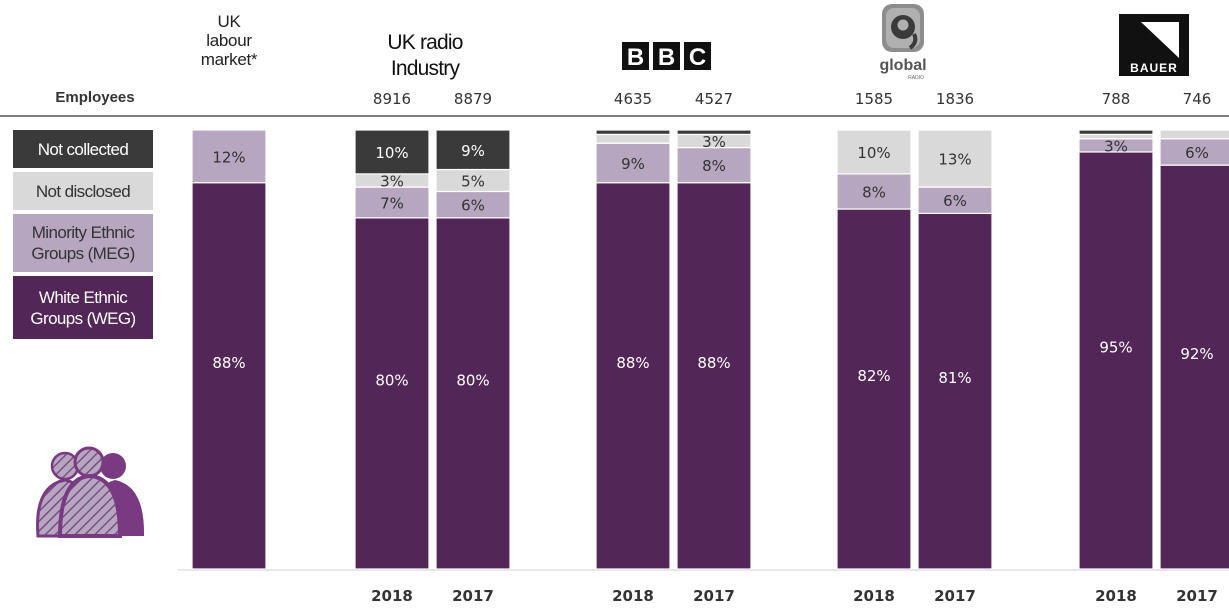 Image resolution: width=1229 pixels, height=608 pixels. I want to click on people-group-icon, so click(90, 492).